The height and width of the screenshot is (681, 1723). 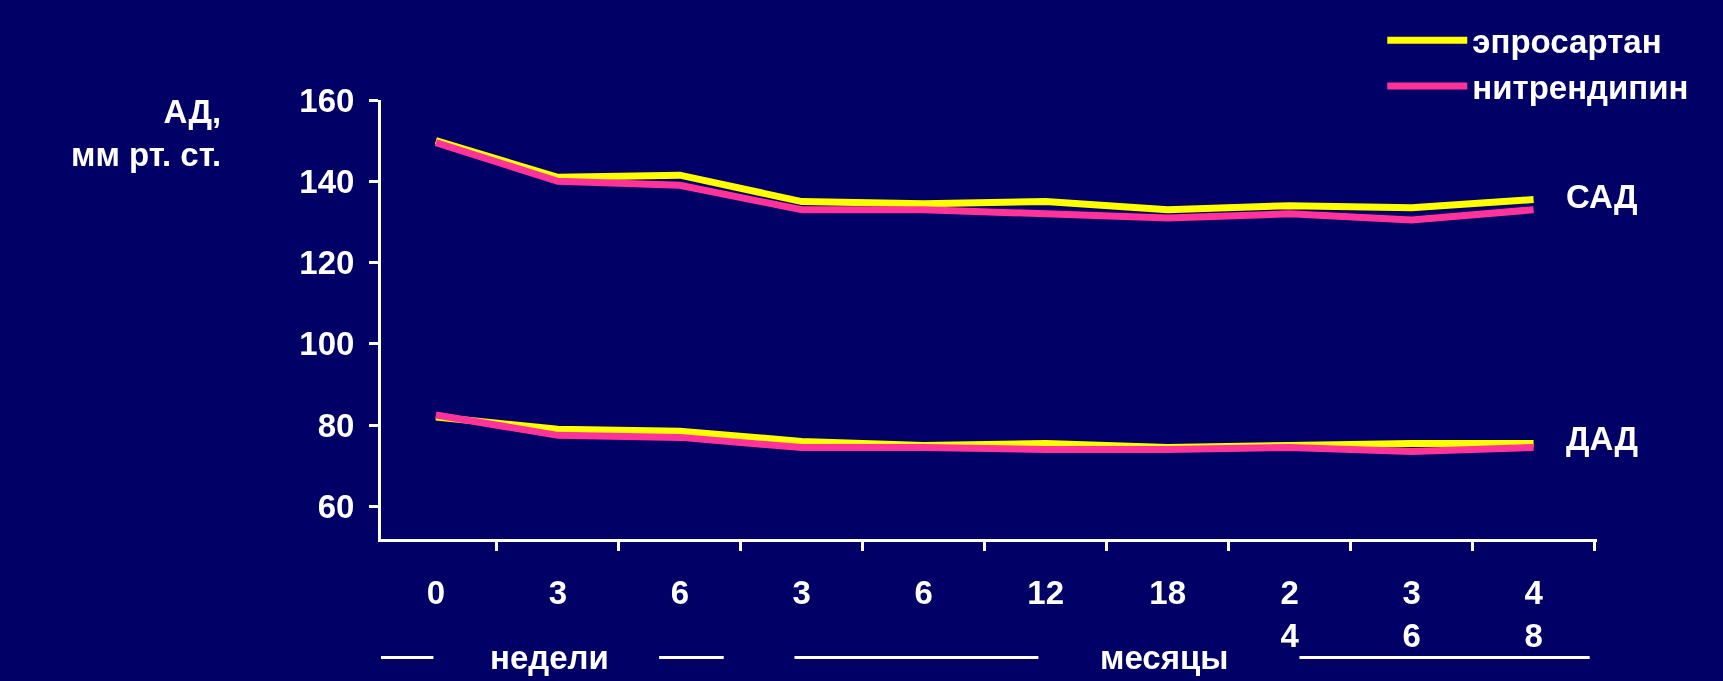 What do you see at coordinates (1164, 657) in the screenshot?
I see `text: месяцы` at bounding box center [1164, 657].